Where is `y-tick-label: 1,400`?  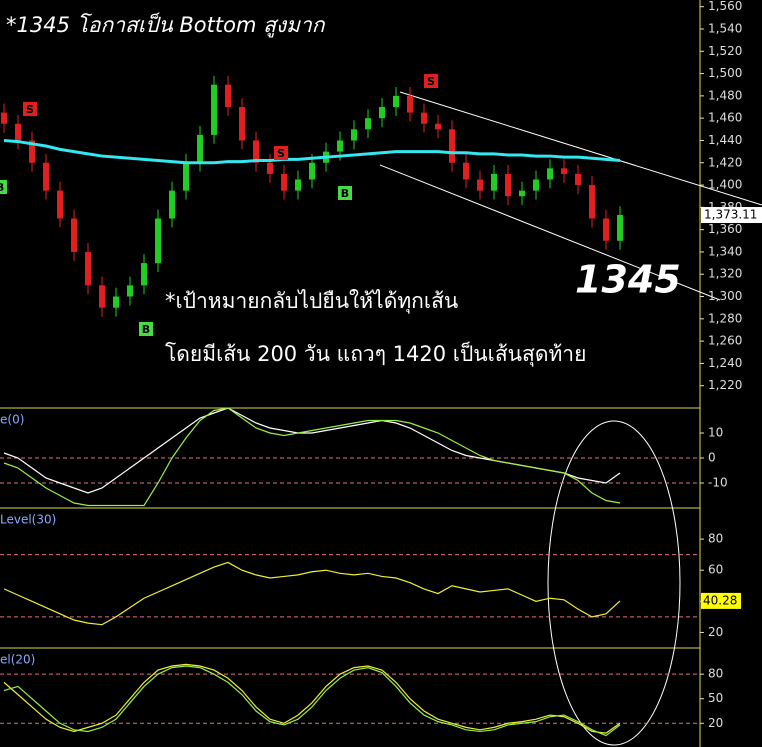 y-tick-label: 1,400 is located at coordinates (725, 185).